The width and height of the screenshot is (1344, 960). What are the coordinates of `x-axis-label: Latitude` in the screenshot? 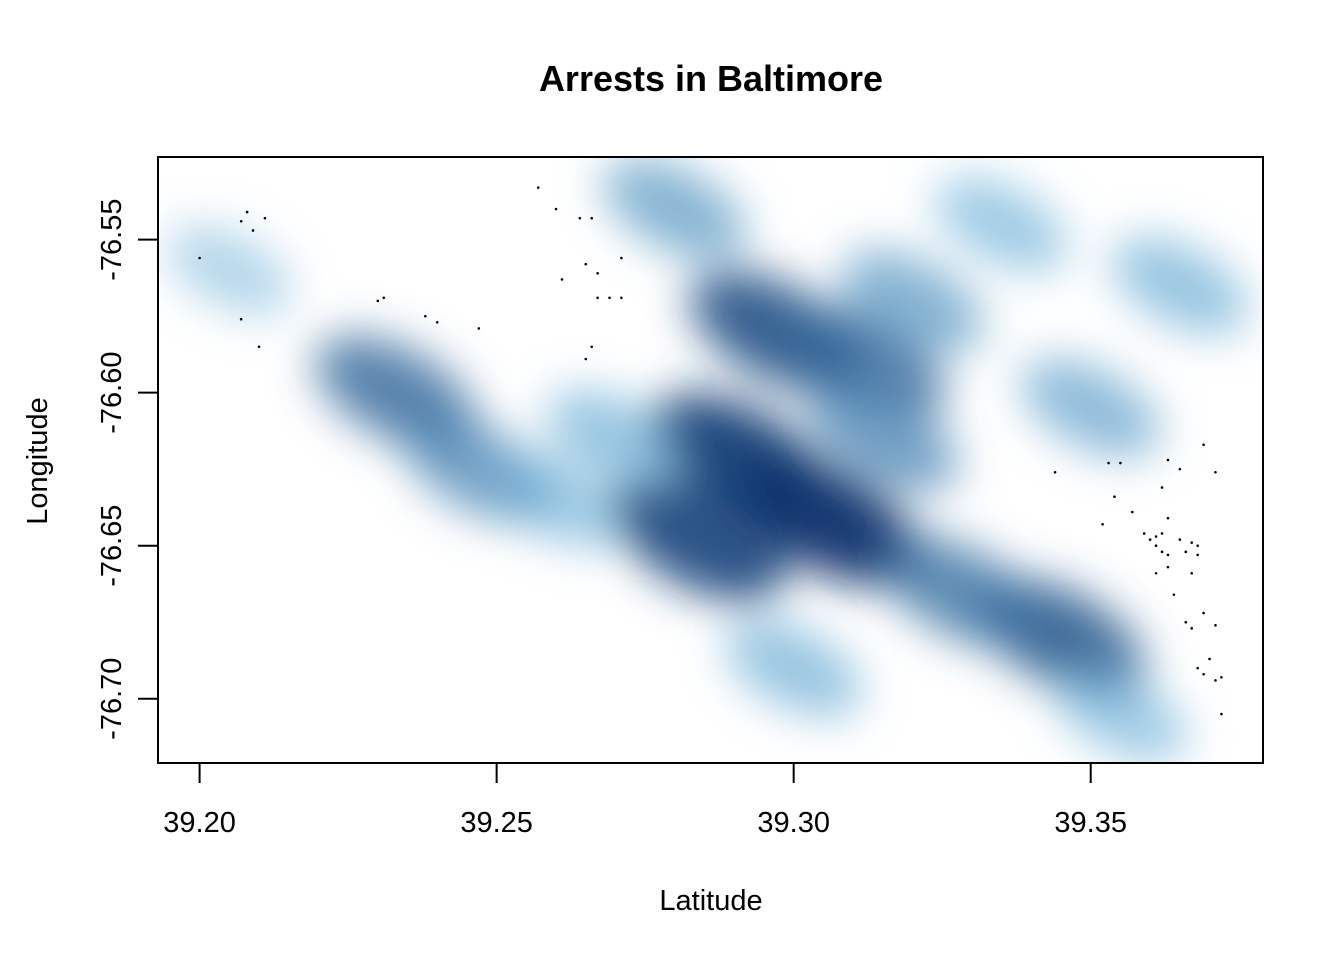 It's located at (710, 901).